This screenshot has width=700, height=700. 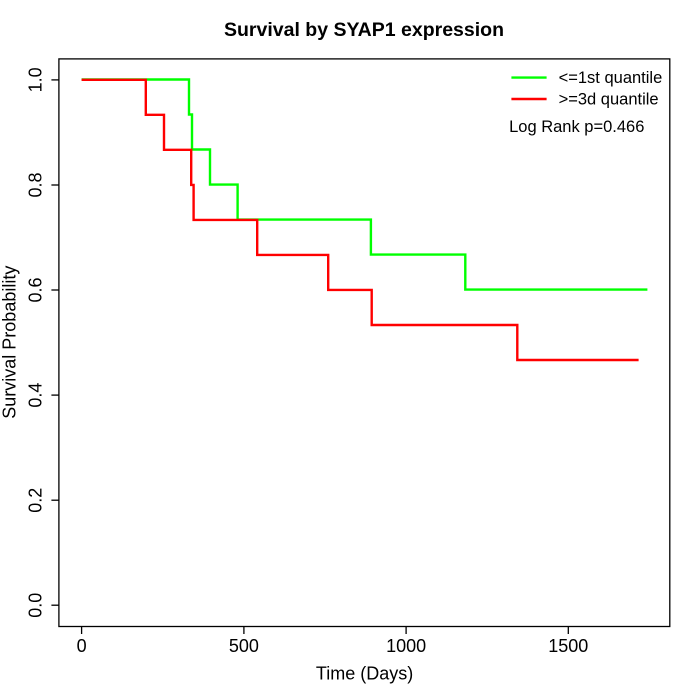 What do you see at coordinates (576, 127) in the screenshot?
I see `svg-text: Log Rank p=0.466` at bounding box center [576, 127].